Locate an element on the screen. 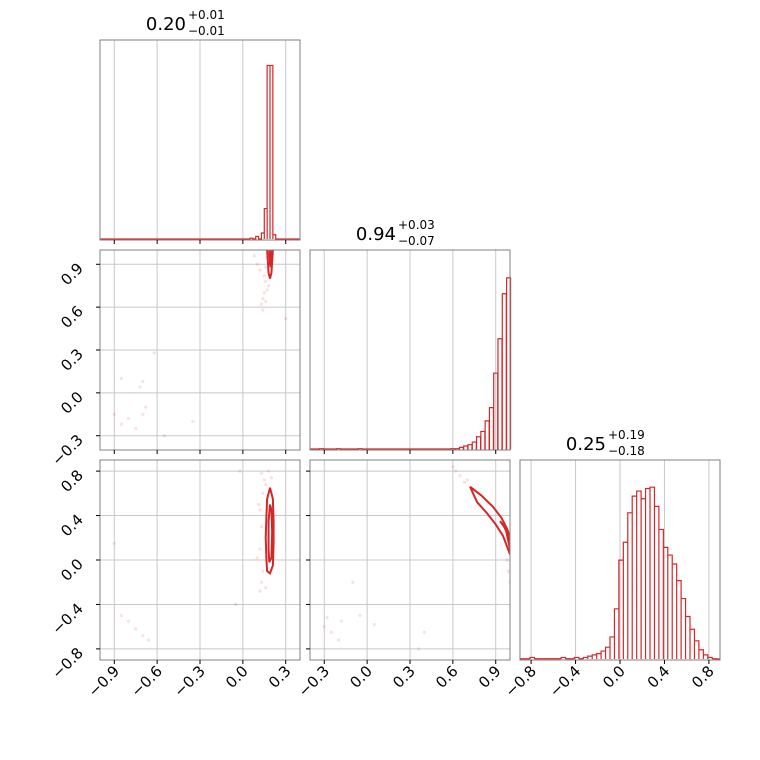  title-upper-error: +0.19 is located at coordinates (626, 435).